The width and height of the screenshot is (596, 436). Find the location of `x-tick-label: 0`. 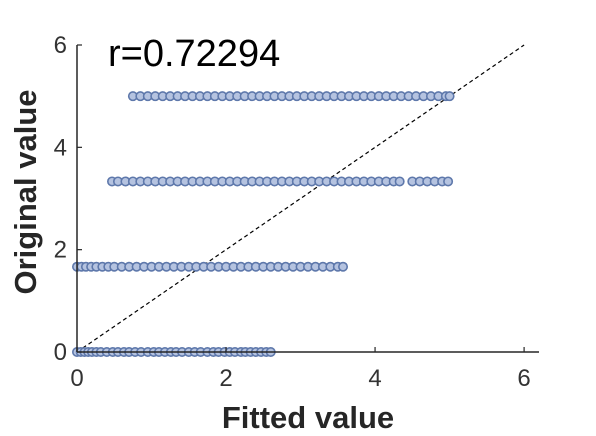

x-tick-label: 0 is located at coordinates (76, 378).